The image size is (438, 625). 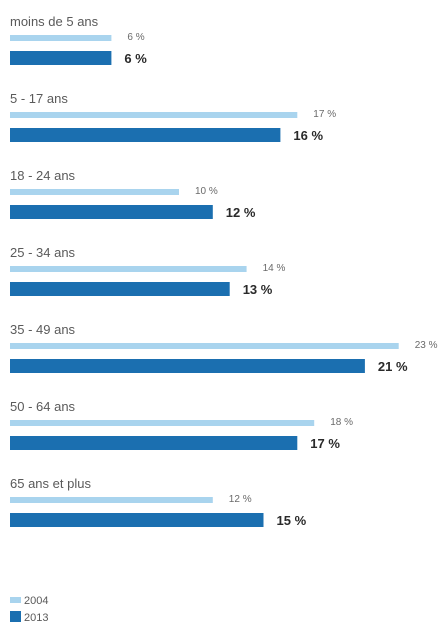 I want to click on value-label-2013: 16 %, so click(x=308, y=135).